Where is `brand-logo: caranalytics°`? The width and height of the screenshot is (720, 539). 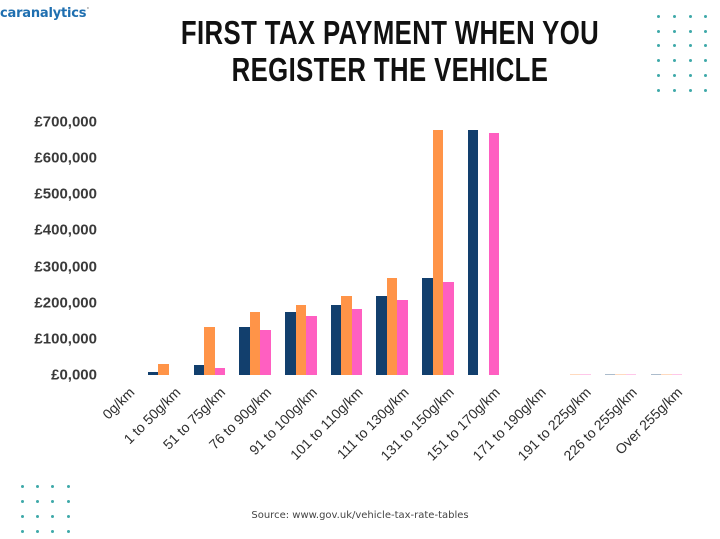
brand-logo: caranalytics° is located at coordinates (44, 13).